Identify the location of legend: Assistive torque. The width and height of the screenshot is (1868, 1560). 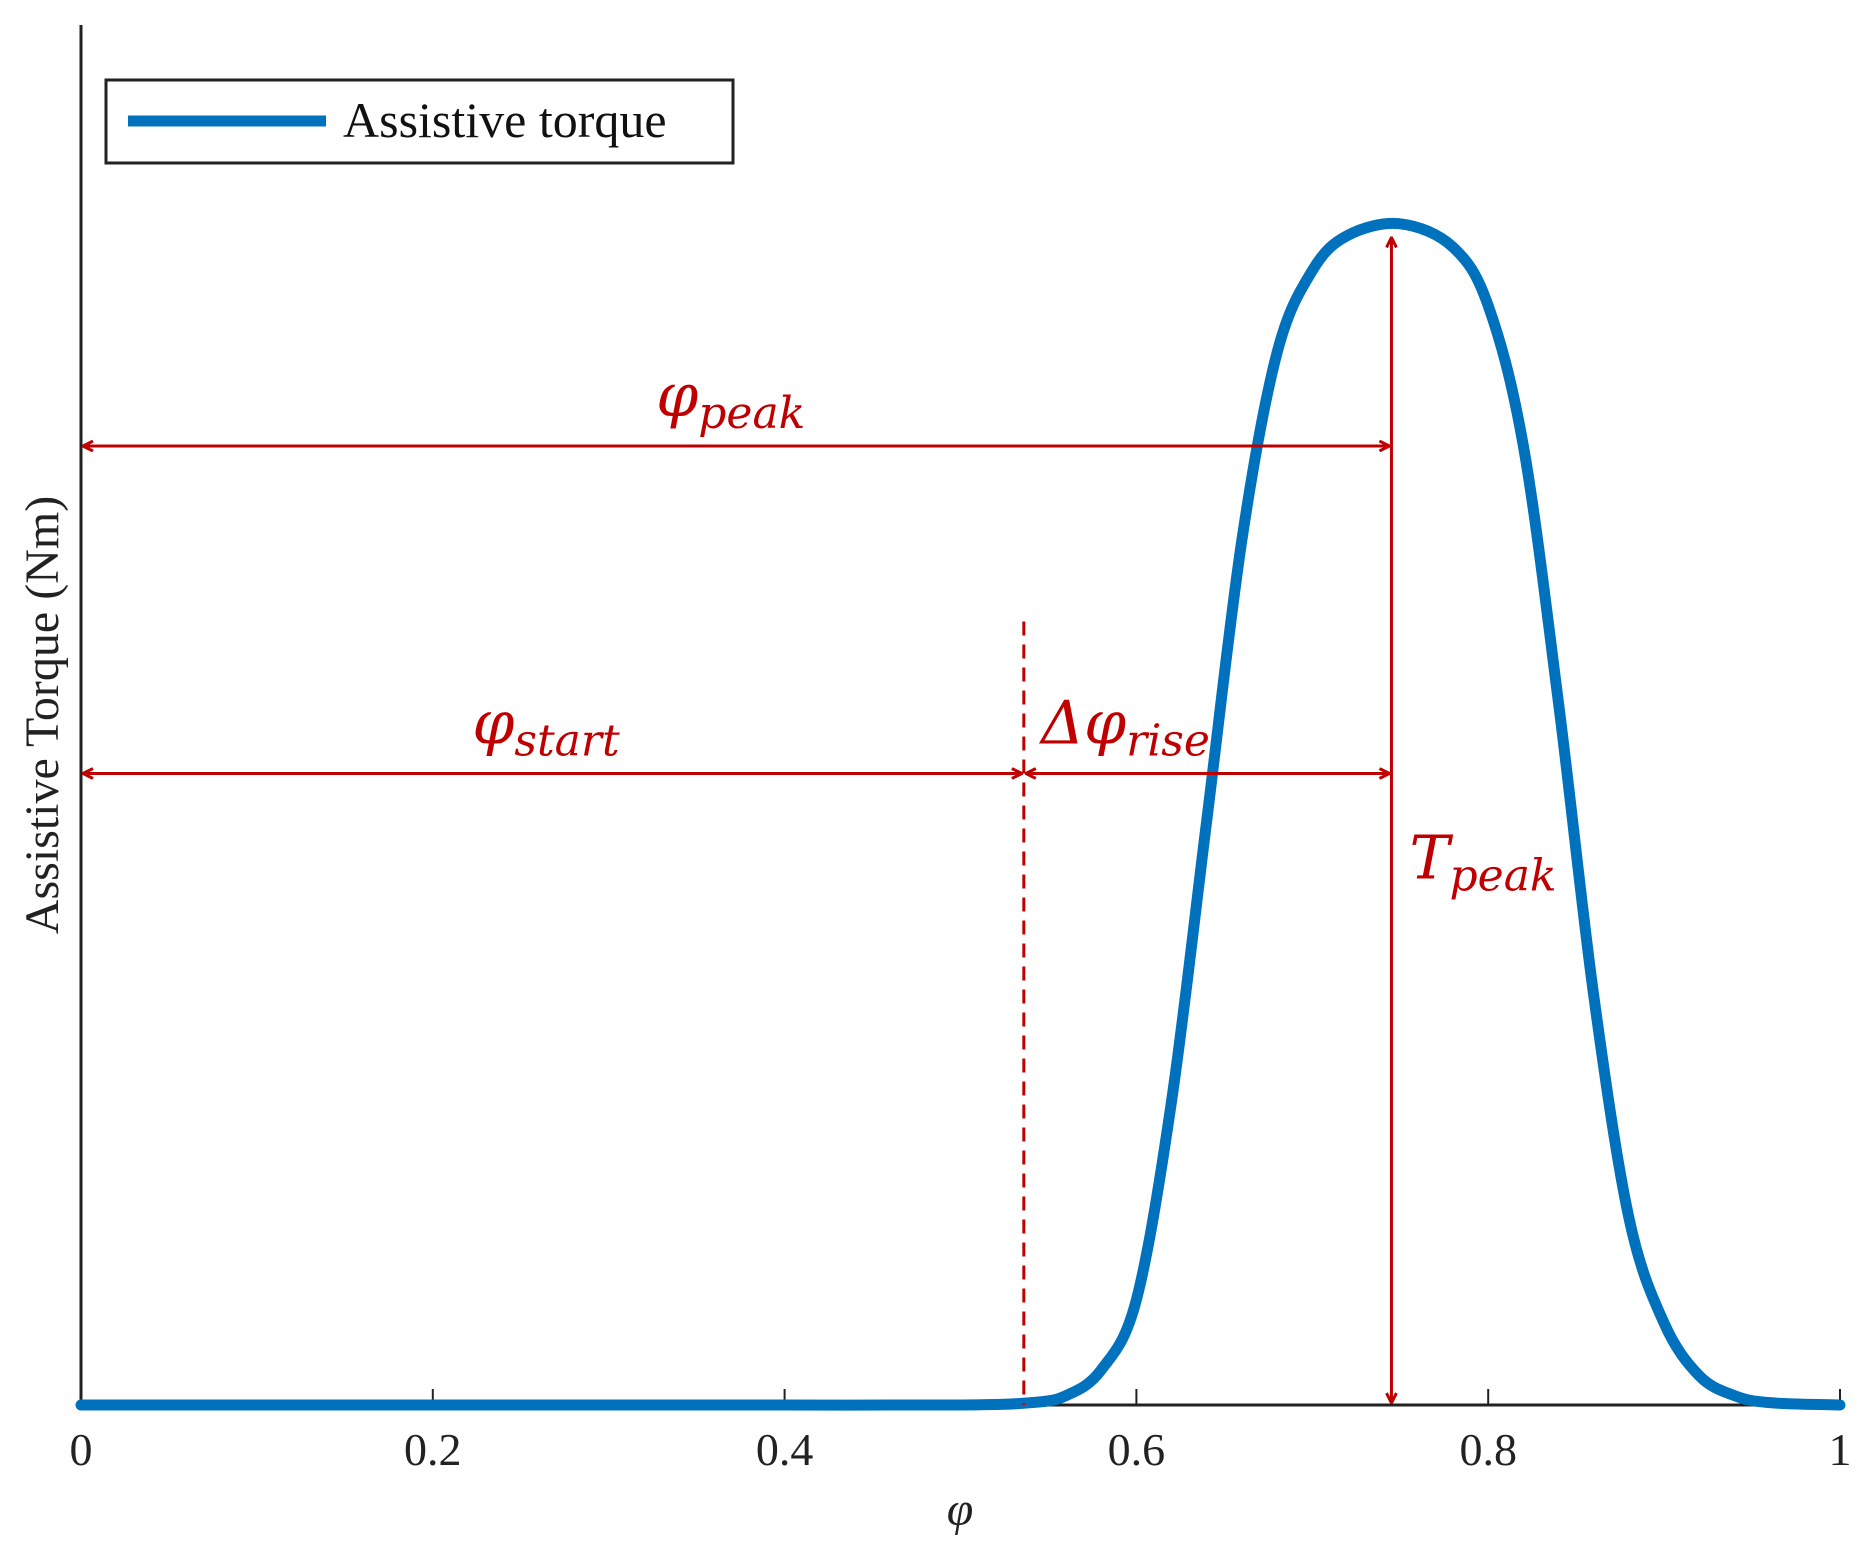
(419, 121).